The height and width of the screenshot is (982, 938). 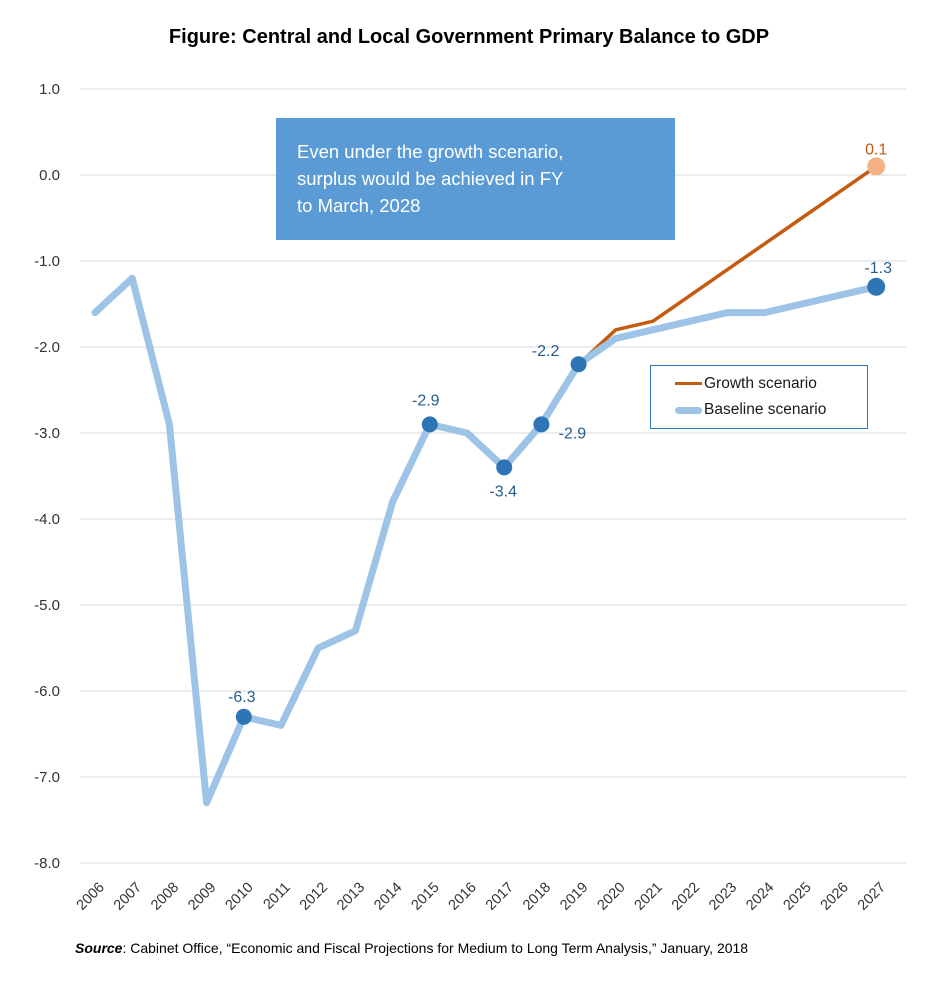 I want to click on x-axis-tick-label: 2017, so click(x=500, y=897).